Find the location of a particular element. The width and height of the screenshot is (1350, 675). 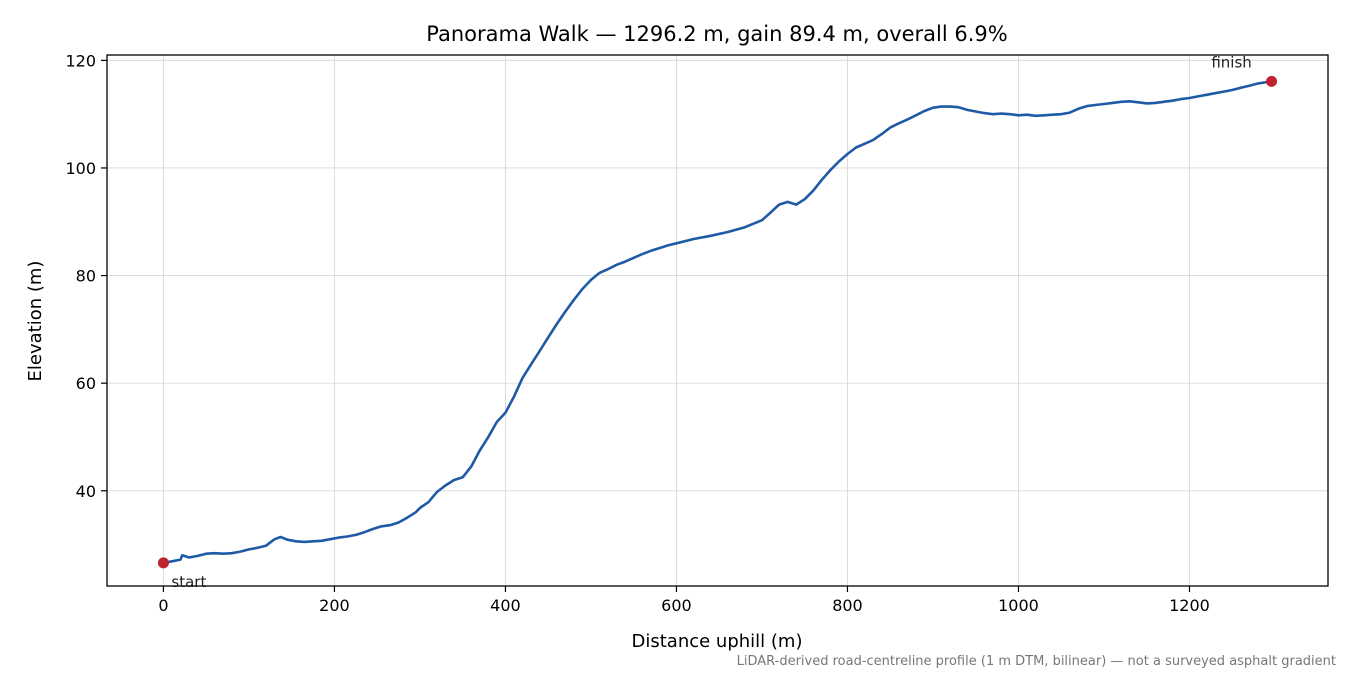

x-tick-label: 800 is located at coordinates (847, 605).